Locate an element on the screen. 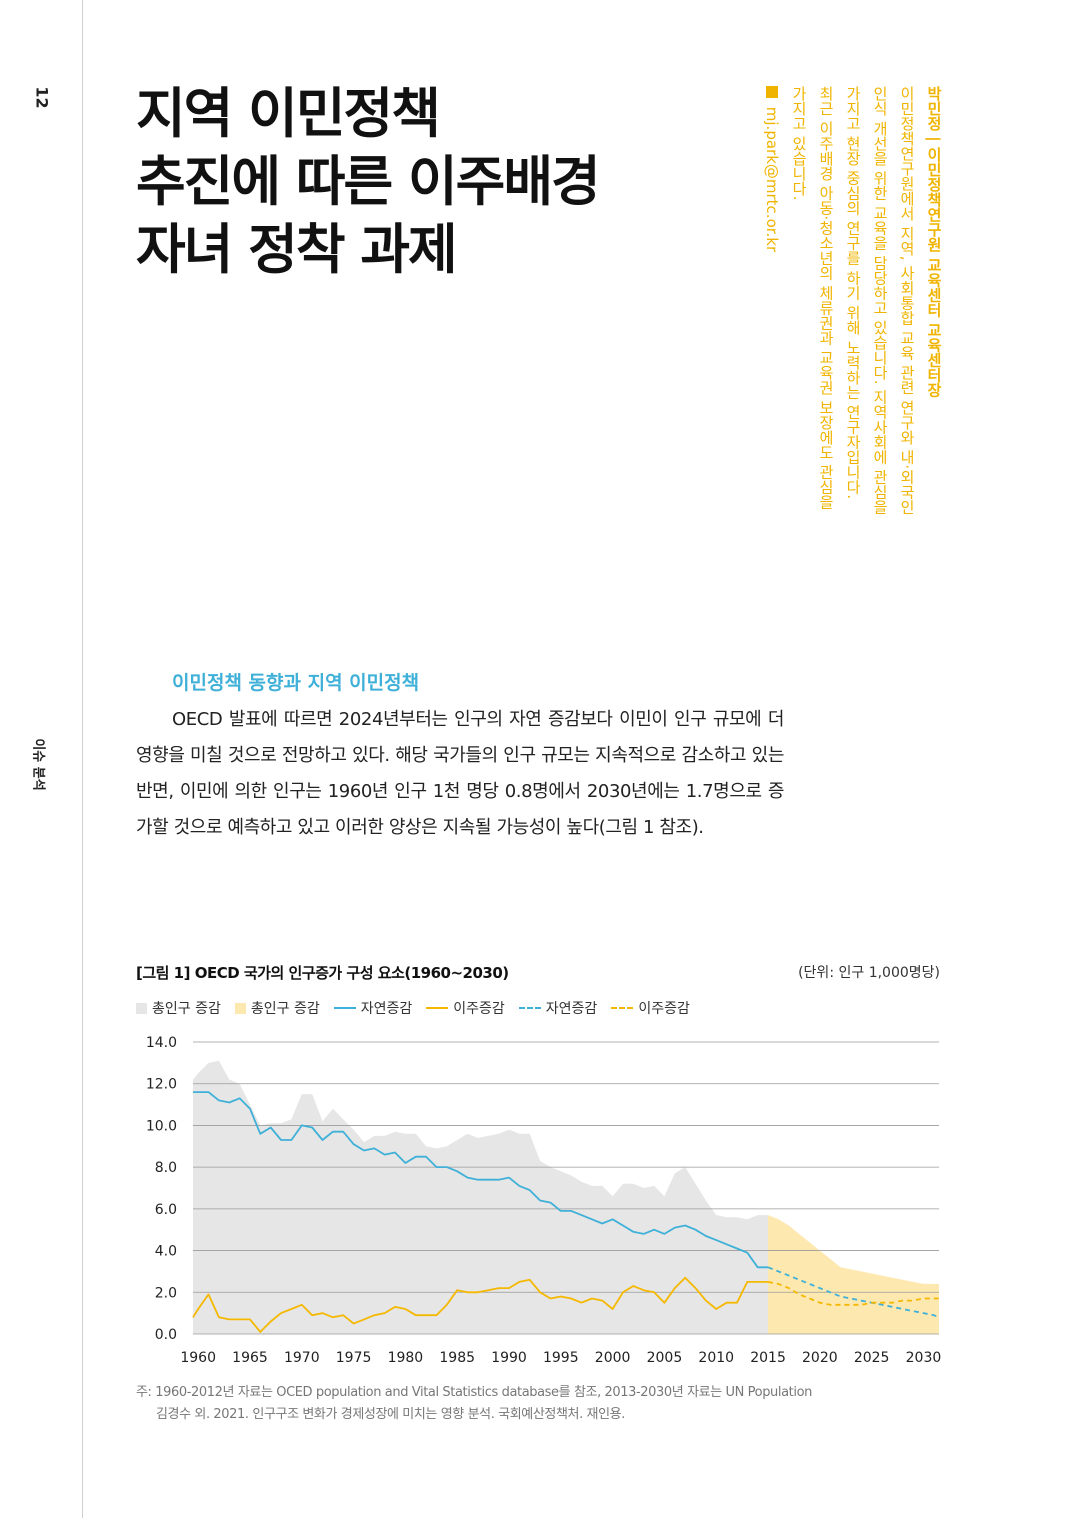 The height and width of the screenshot is (1518, 1075). x-tick-label: 1960 is located at coordinates (198, 1358).